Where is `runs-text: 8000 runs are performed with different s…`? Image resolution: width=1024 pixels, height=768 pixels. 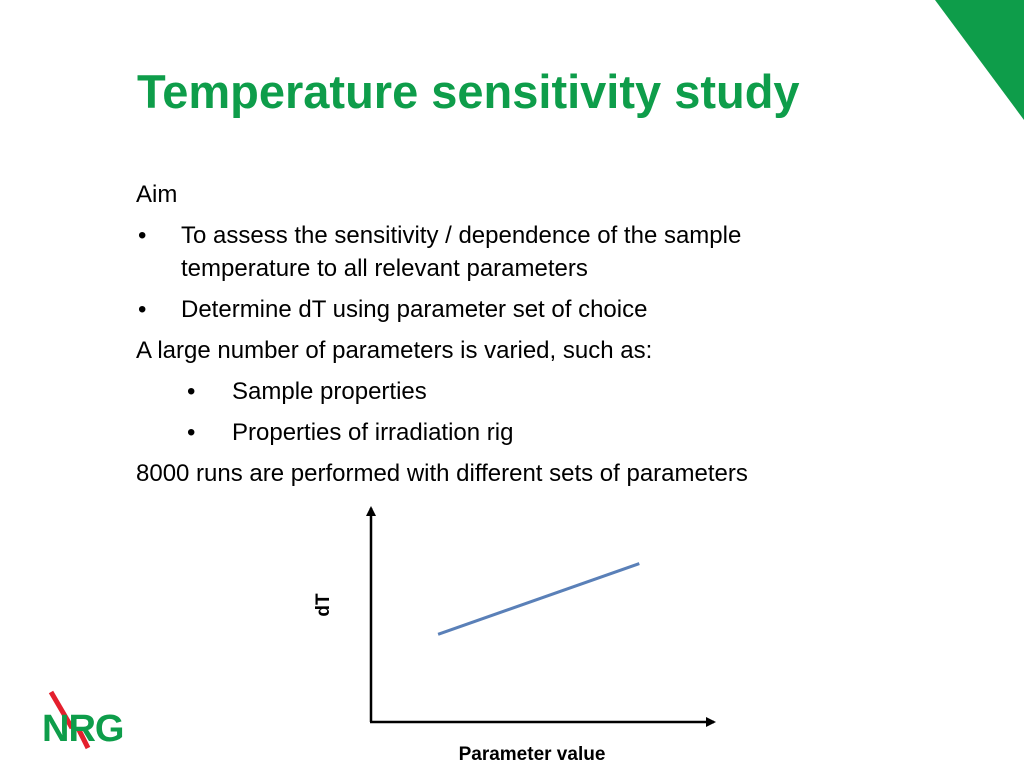
runs-text: 8000 runs are performed with different s… is located at coordinates (442, 473).